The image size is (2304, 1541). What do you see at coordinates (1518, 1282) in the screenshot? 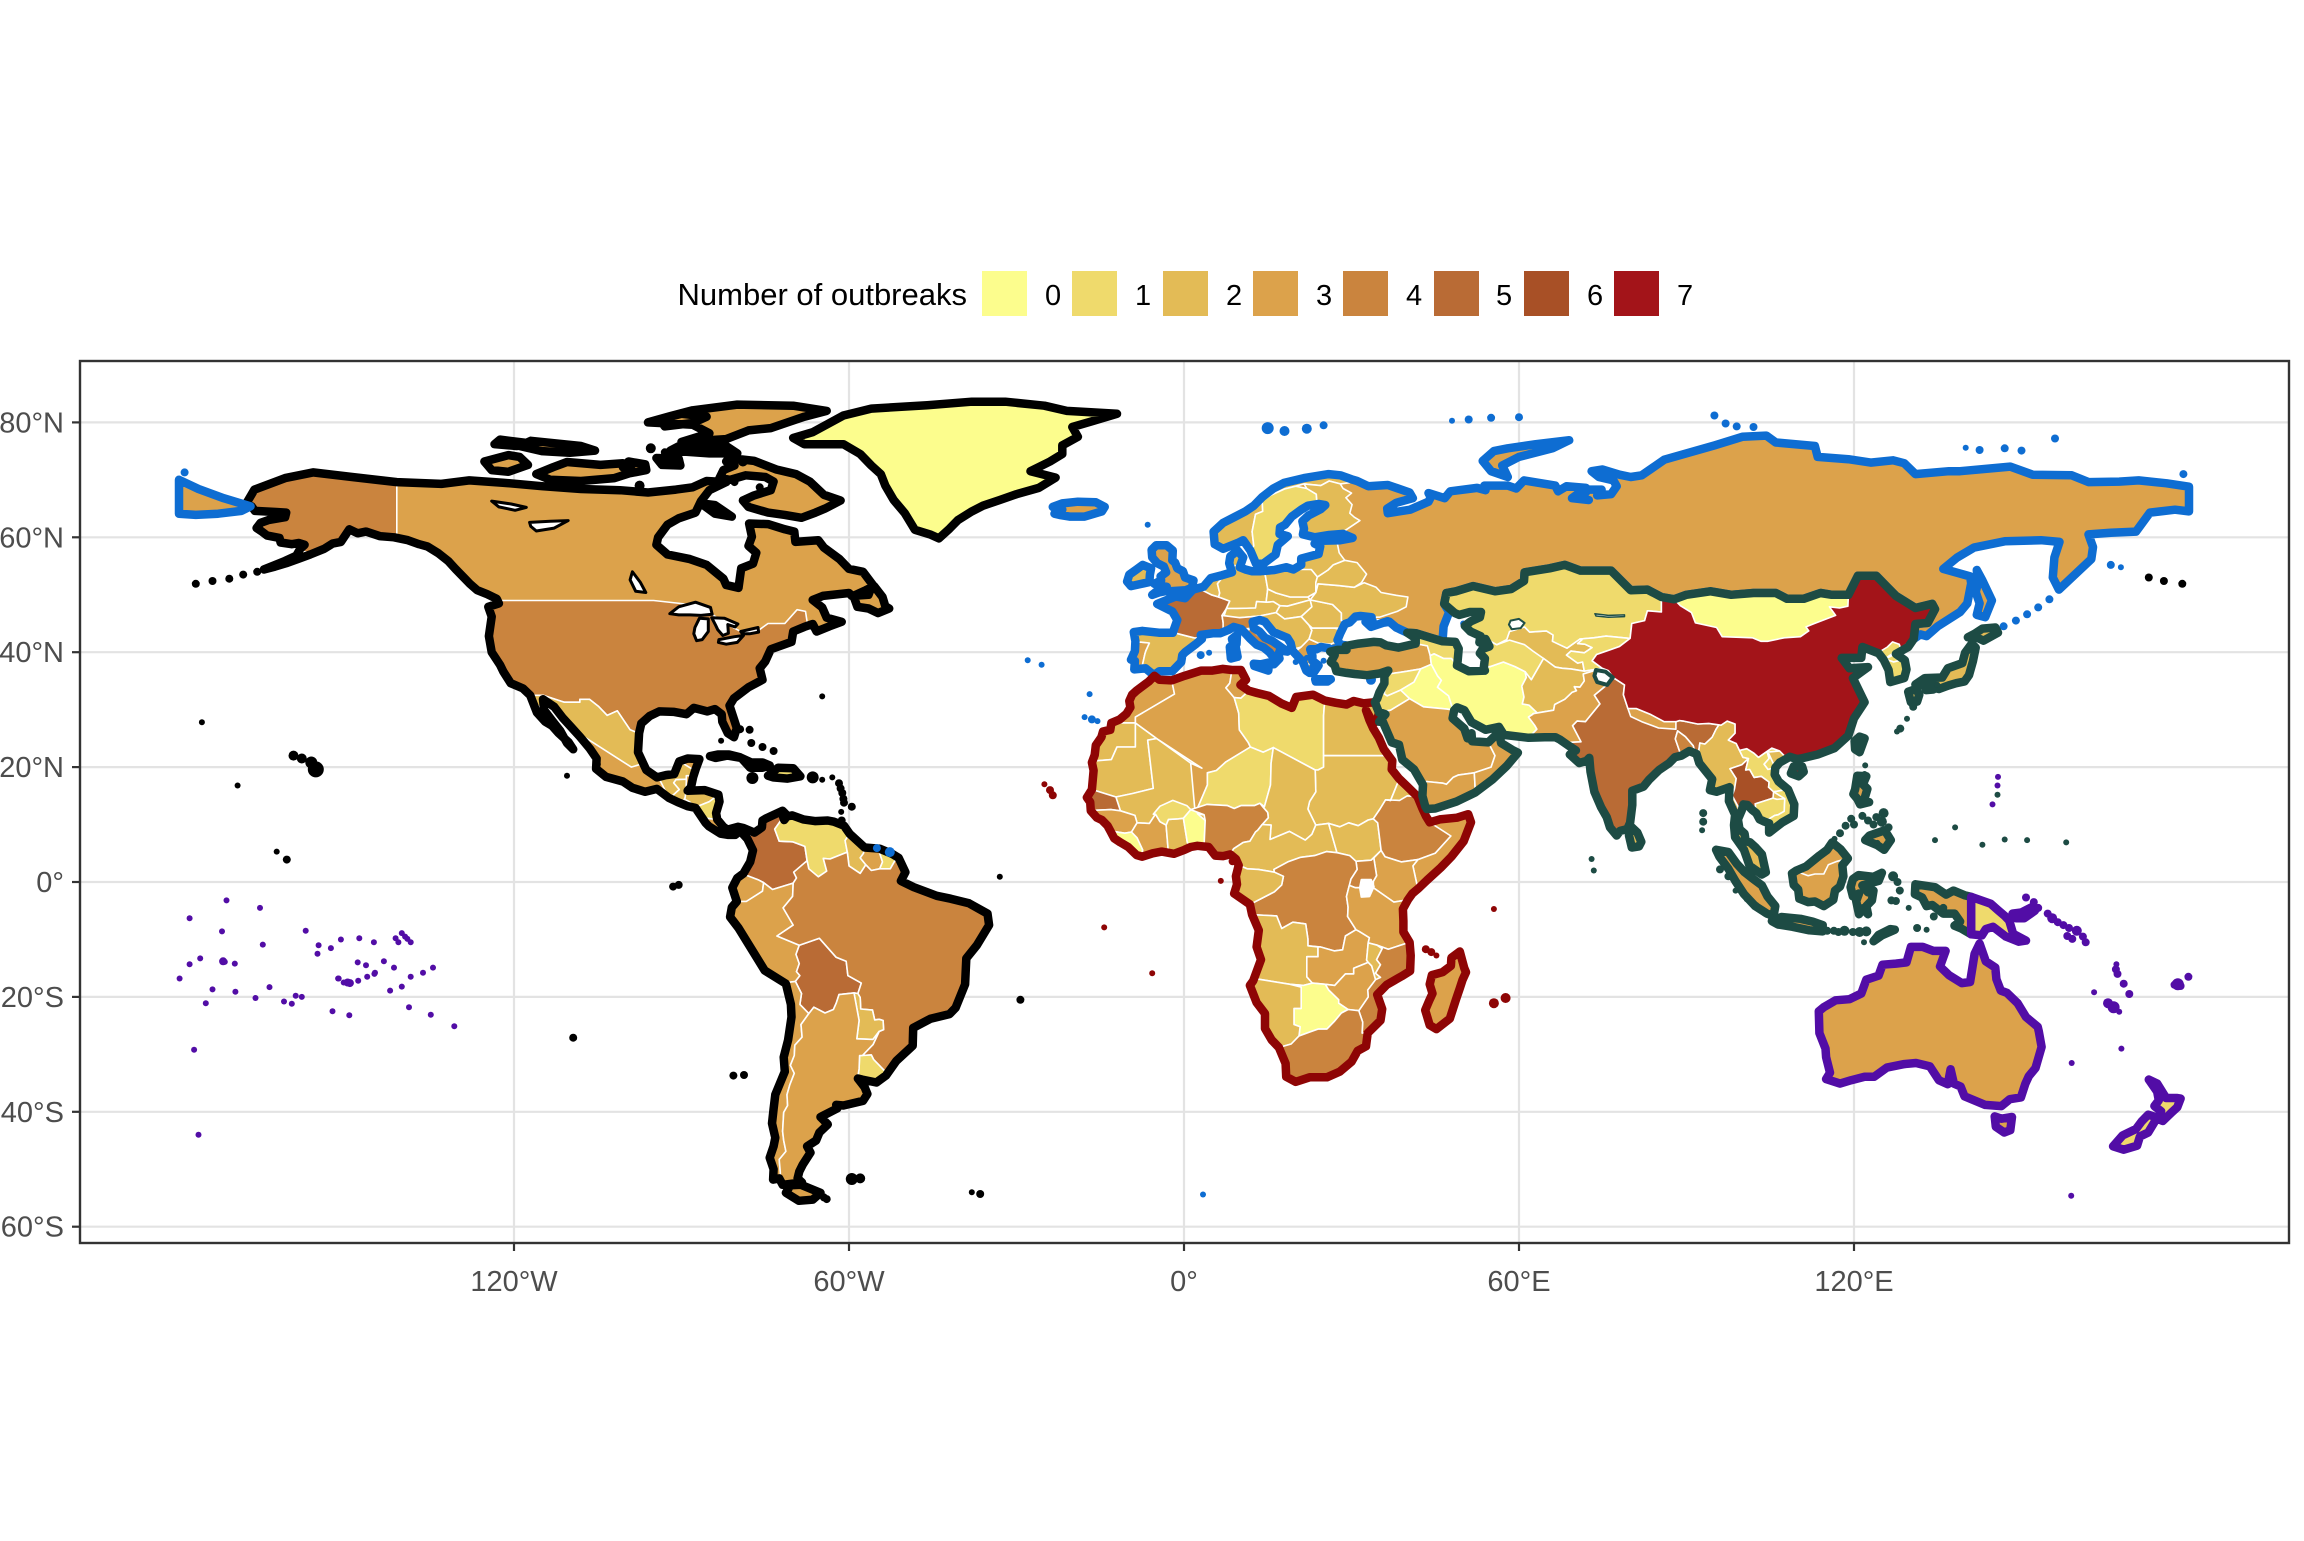
I see `svg-text: 60°E` at bounding box center [1518, 1282].